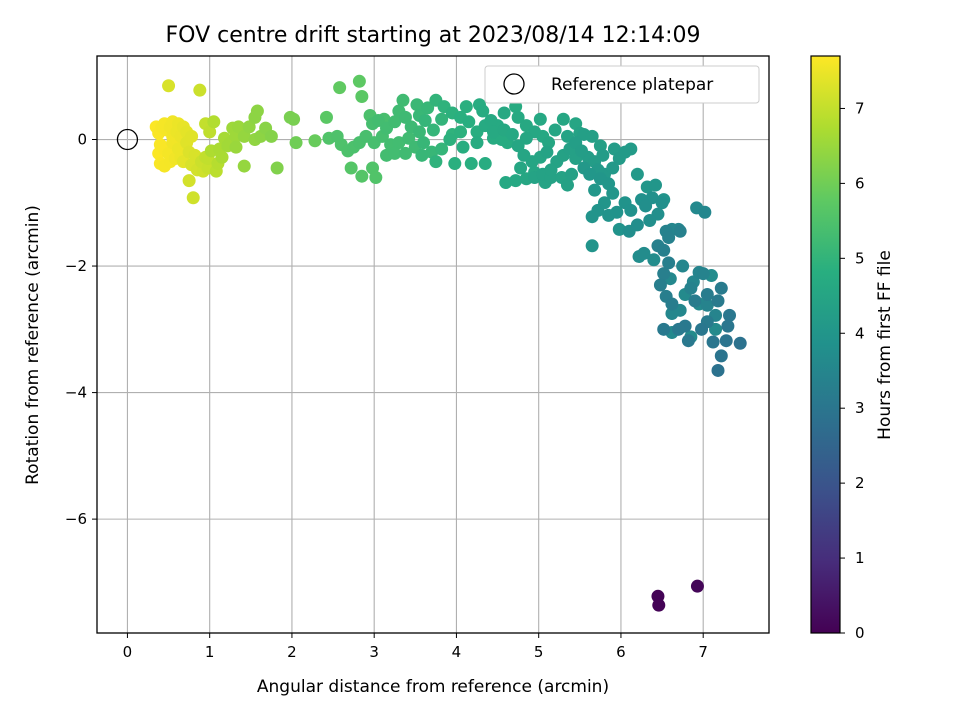 This screenshot has height=720, width=960. I want to click on x-tick-label: 2, so click(292, 652).